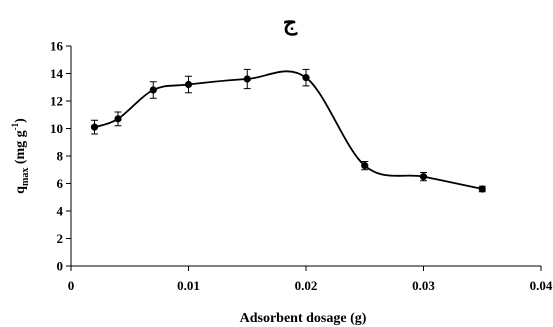  I want to click on y-label-main: q, so click(20, 190).